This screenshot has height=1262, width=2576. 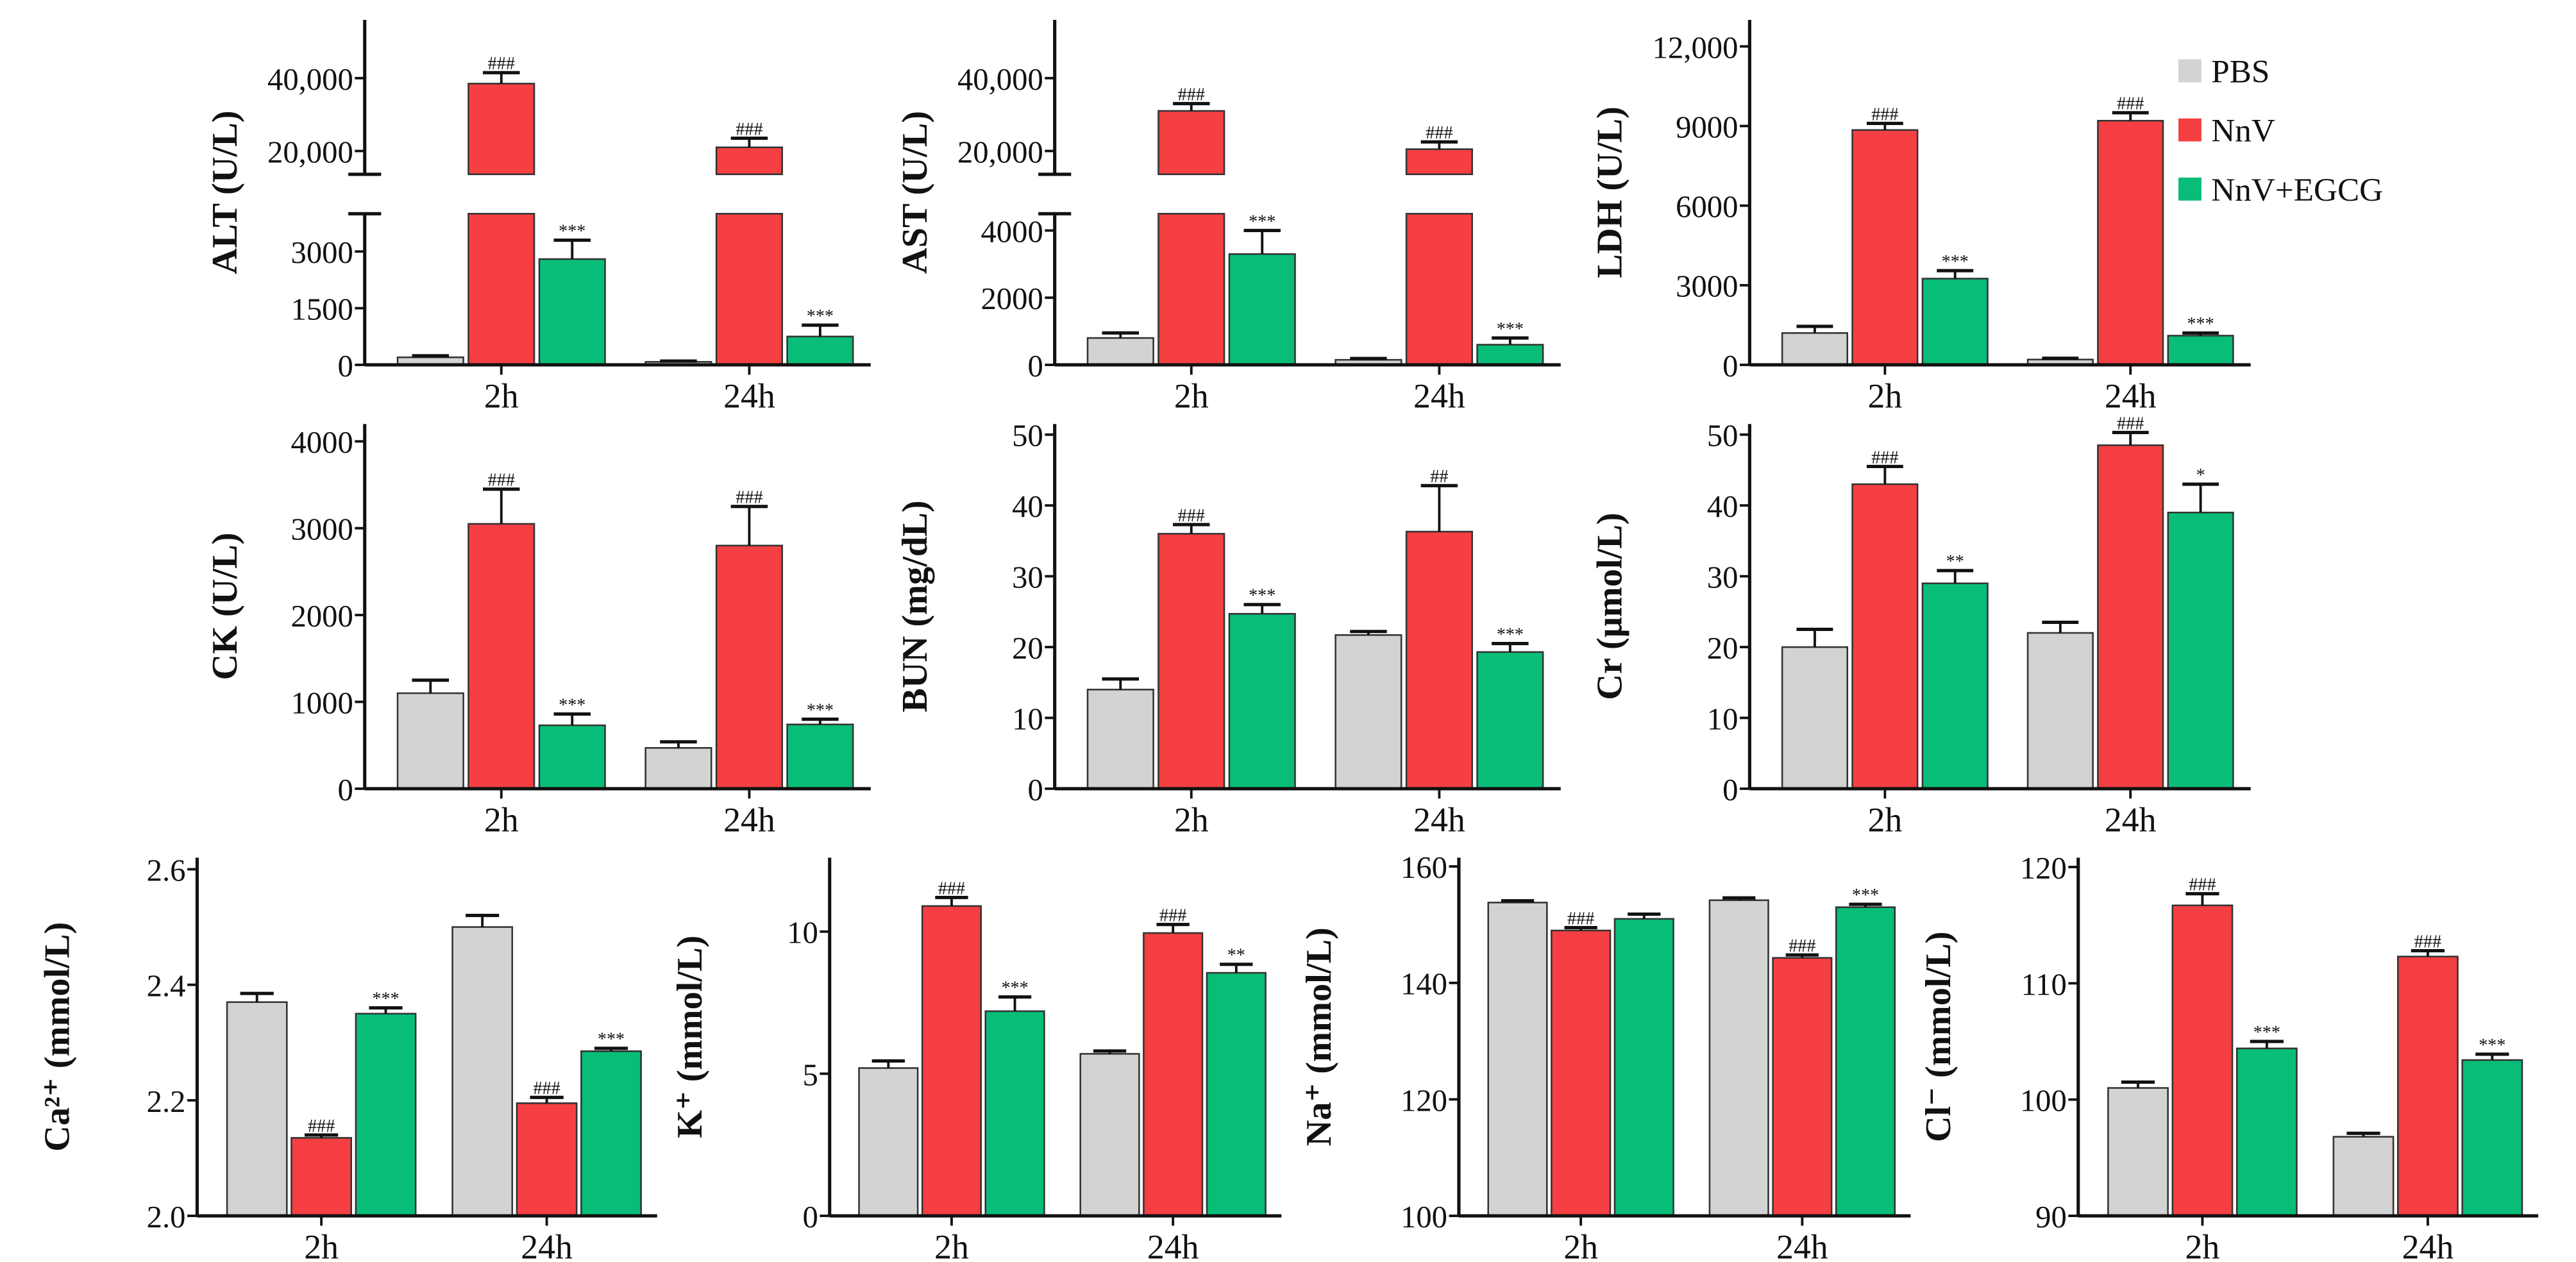 I want to click on y-tick-label: 100, so click(x=2043, y=1101).